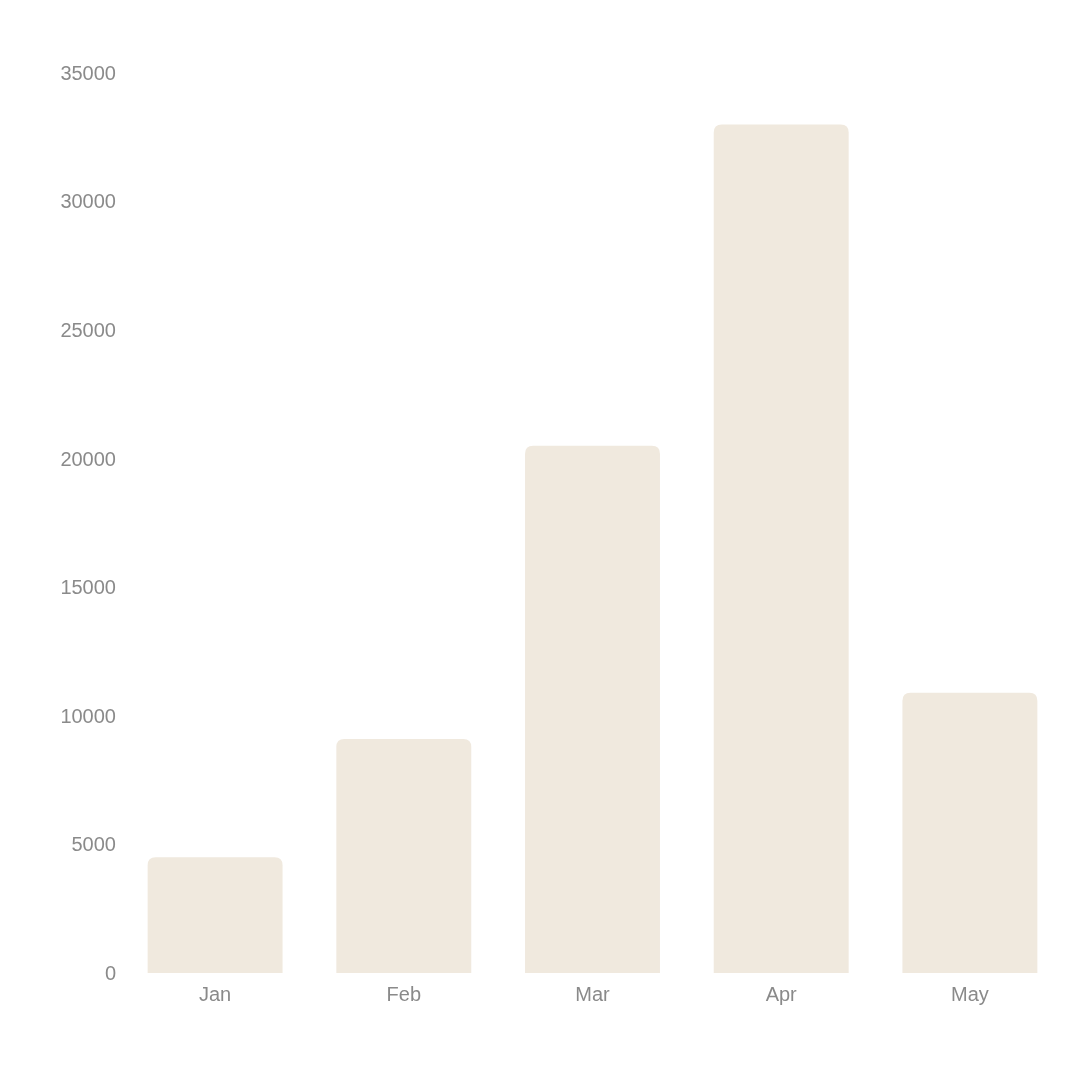 Image resolution: width=1080 pixels, height=1080 pixels. What do you see at coordinates (88, 458) in the screenshot?
I see `y-tick-label: 20000` at bounding box center [88, 458].